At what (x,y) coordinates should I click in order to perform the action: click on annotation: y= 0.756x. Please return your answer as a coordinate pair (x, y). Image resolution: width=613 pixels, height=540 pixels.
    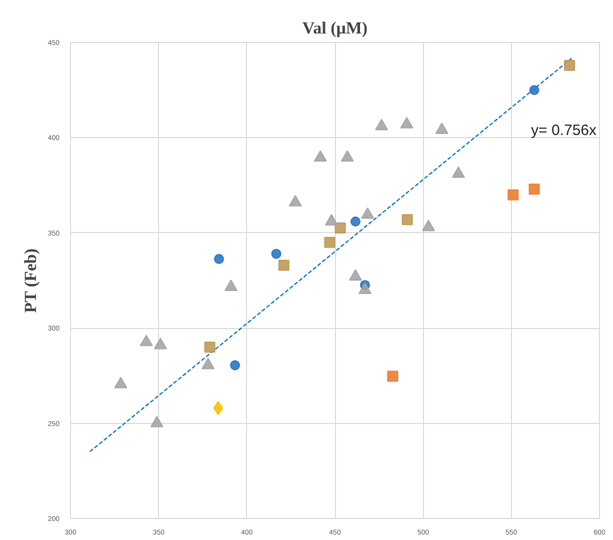
    Looking at the image, I should click on (564, 130).